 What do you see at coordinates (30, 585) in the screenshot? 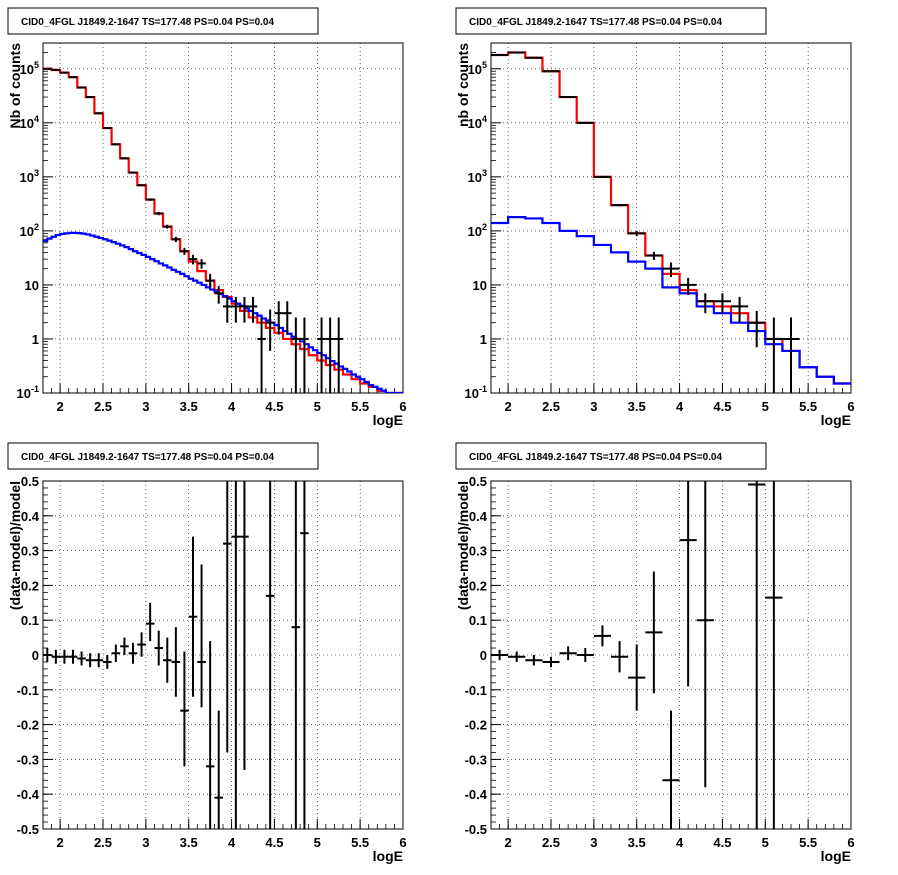
I see `y-tick-label: 0.2` at bounding box center [30, 585].